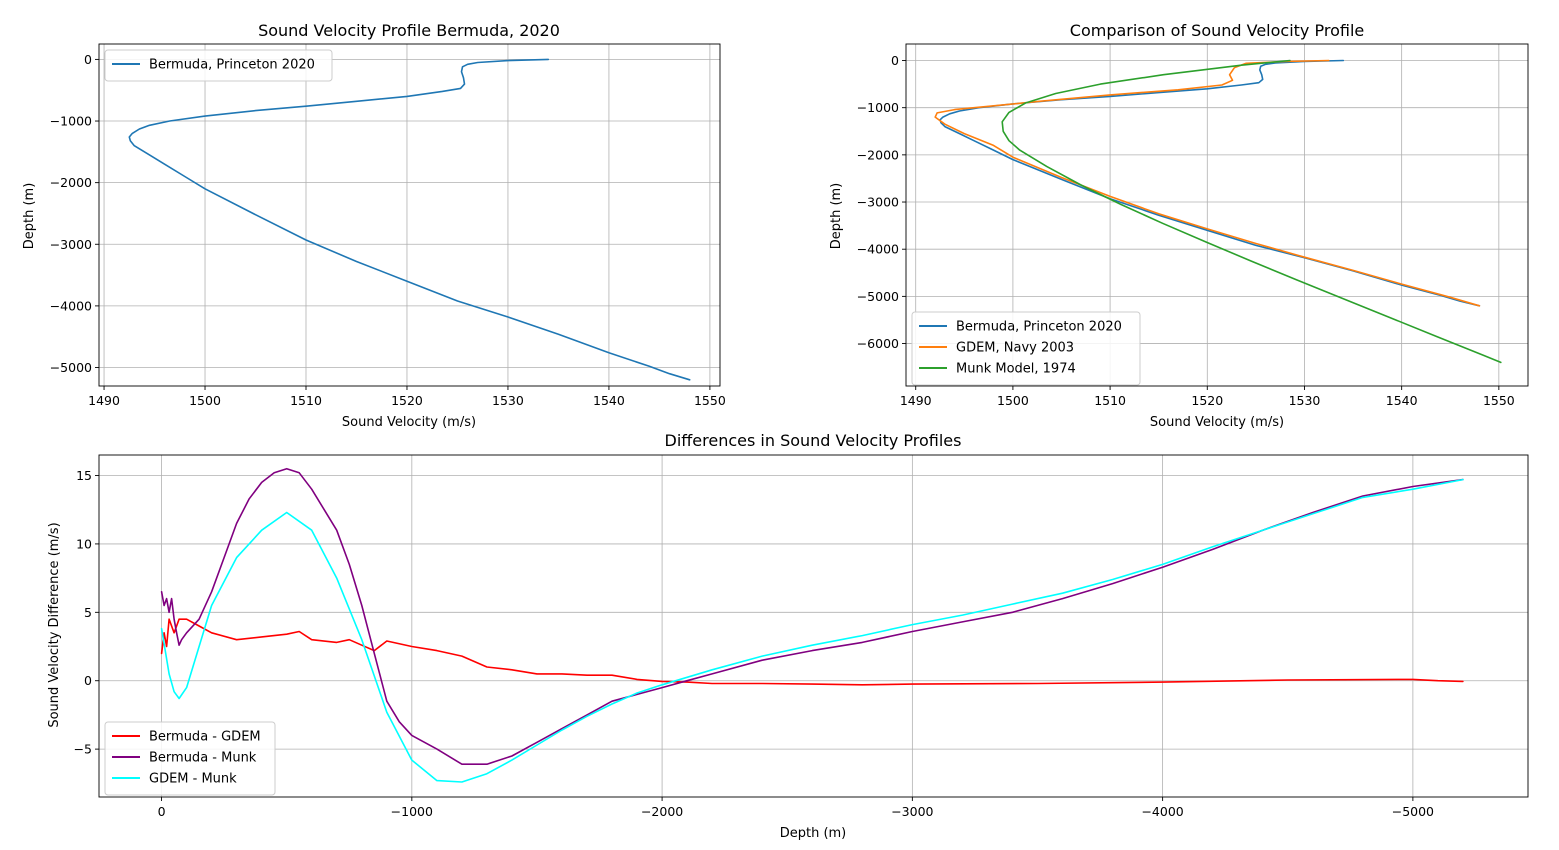 This screenshot has width=1559, height=850. I want to click on chart-title: Differences in Sound Velocity Profiles, so click(813, 440).